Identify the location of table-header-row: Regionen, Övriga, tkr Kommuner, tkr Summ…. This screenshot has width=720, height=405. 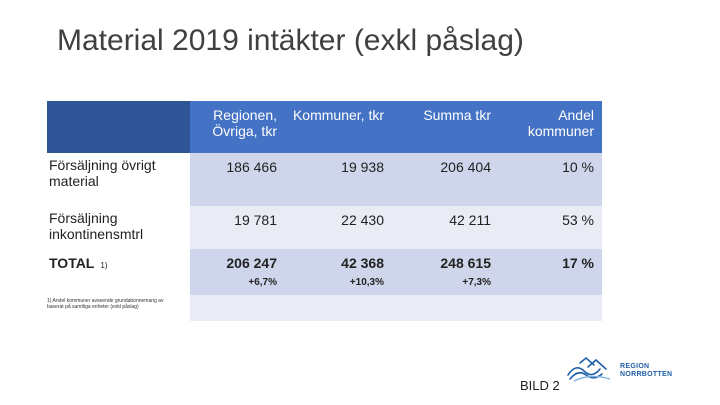
(324, 127).